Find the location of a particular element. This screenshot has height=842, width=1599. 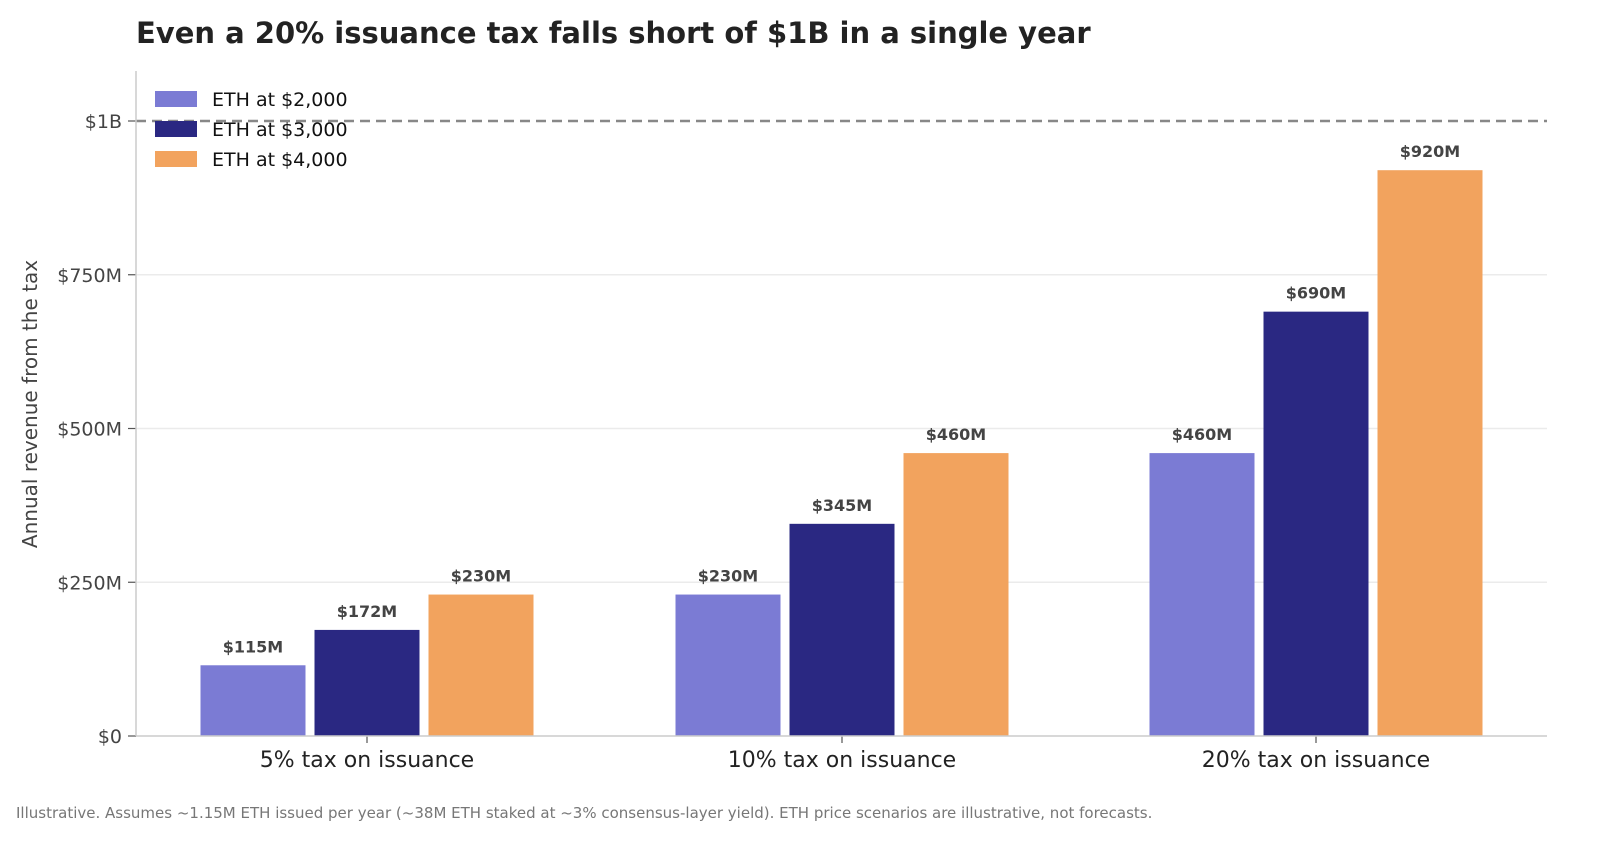

y-tick-label: $0 is located at coordinates (110, 737).